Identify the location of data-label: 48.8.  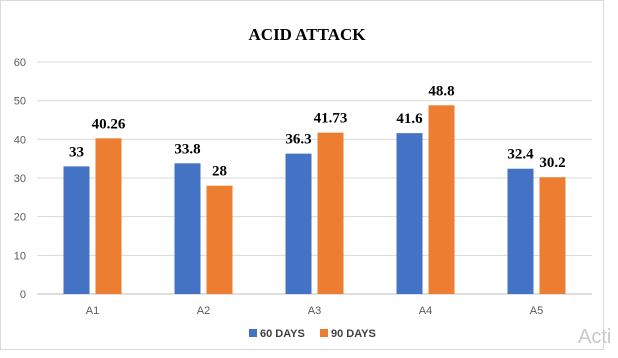
(441, 91).